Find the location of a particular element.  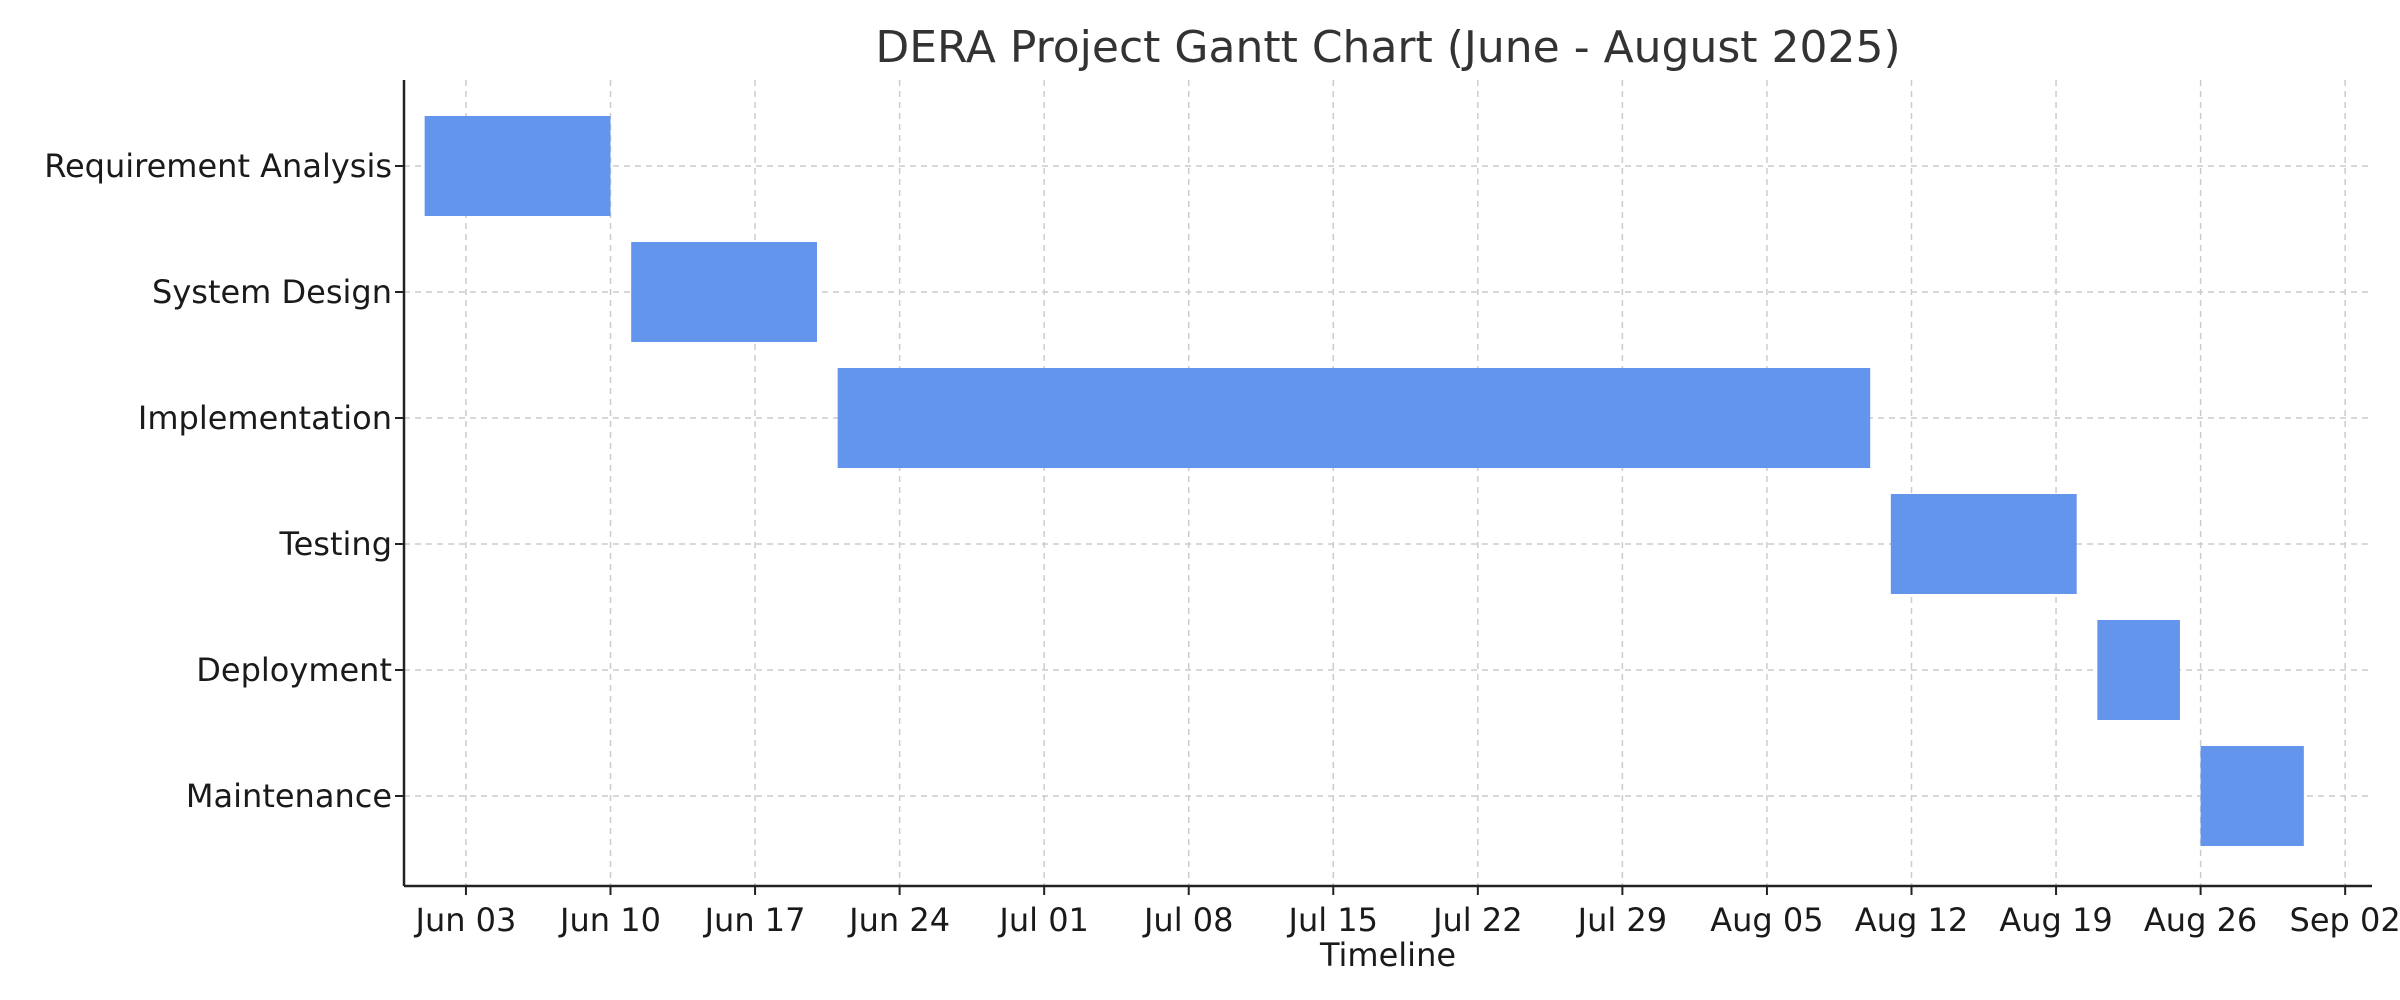

task-label: Deployment is located at coordinates (294, 670).